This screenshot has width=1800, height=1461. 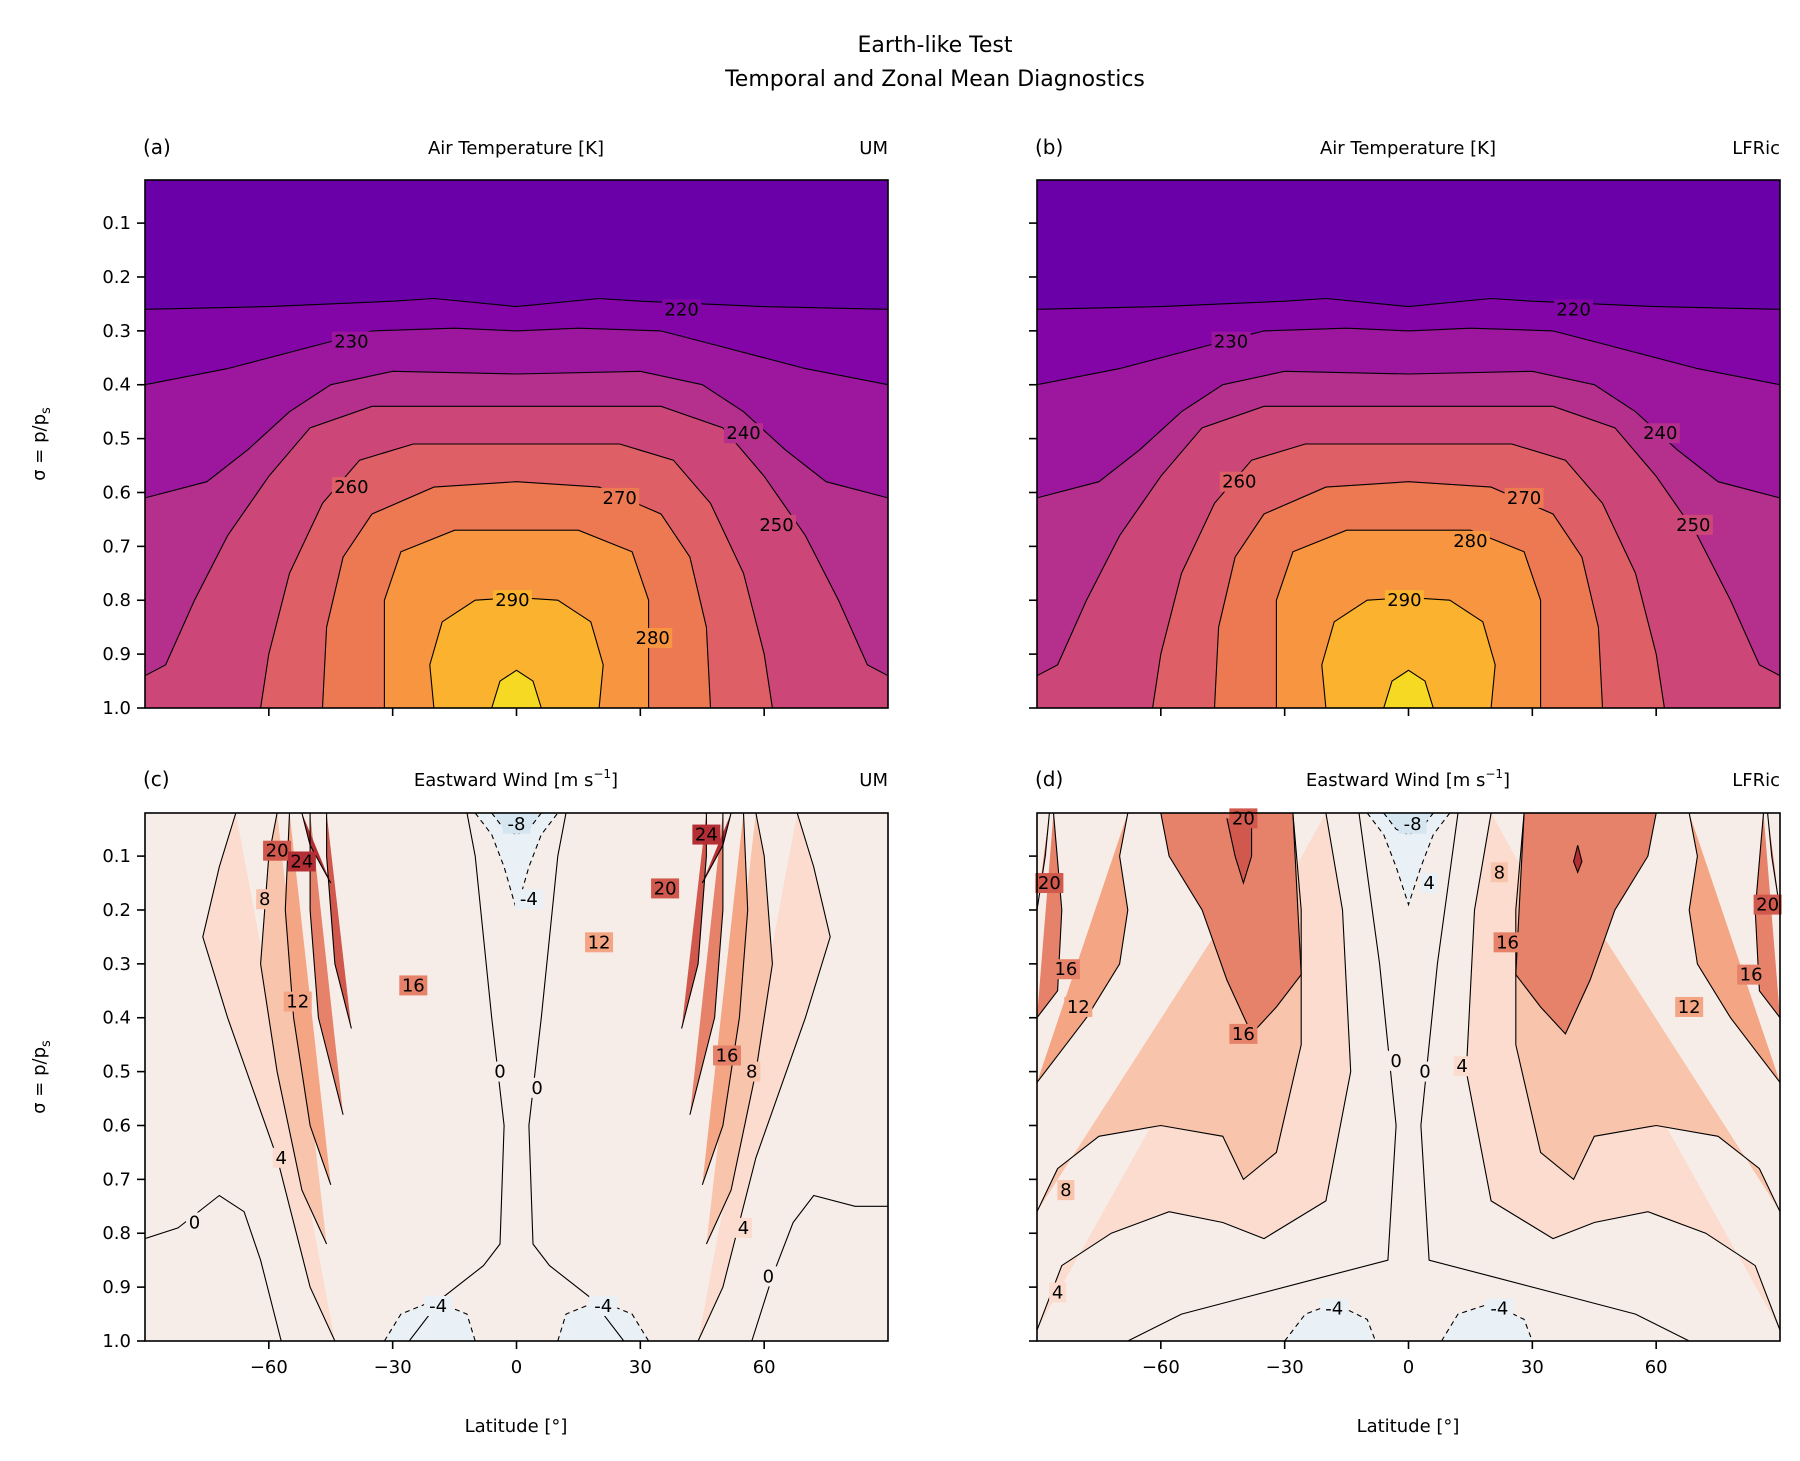 What do you see at coordinates (743, 433) in the screenshot?
I see `contour-label: 240` at bounding box center [743, 433].